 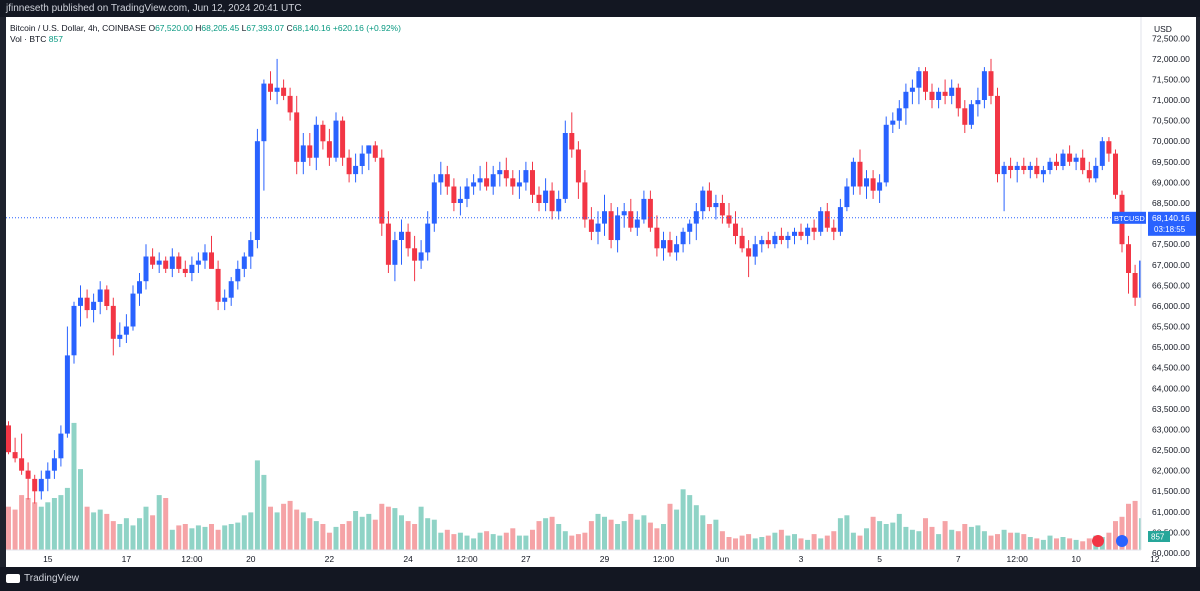 I want to click on tradingview-logo: TradingView, so click(x=42, y=578).